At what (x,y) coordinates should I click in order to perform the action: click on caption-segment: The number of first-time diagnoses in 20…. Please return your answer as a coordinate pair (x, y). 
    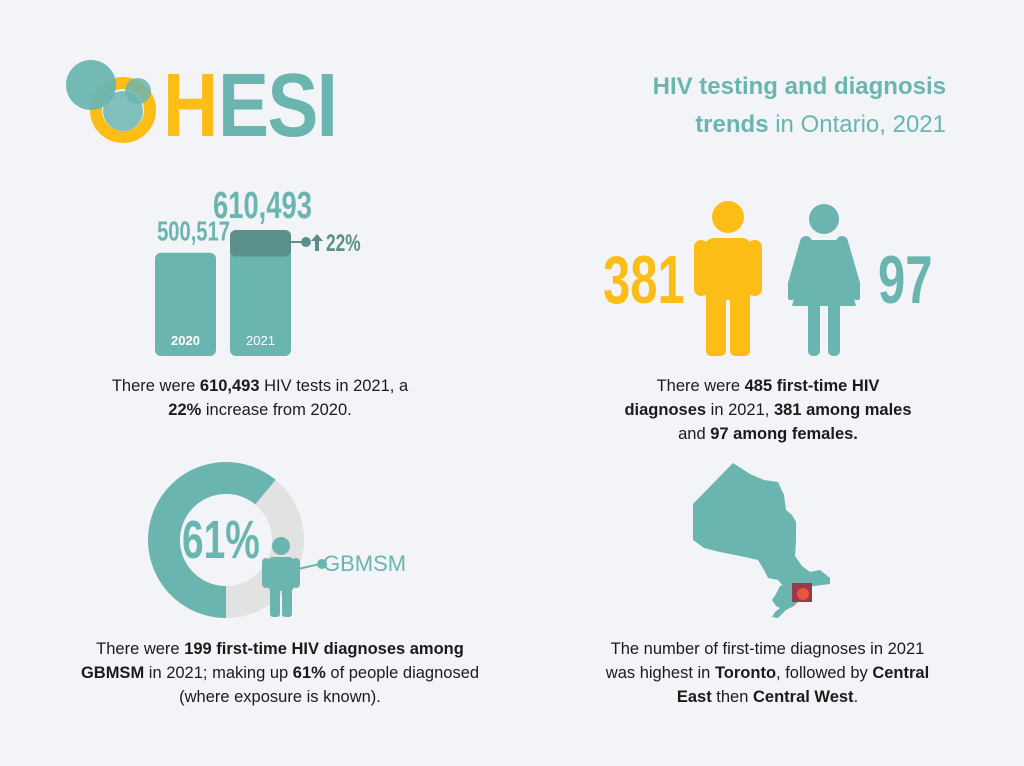
    Looking at the image, I should click on (765, 661).